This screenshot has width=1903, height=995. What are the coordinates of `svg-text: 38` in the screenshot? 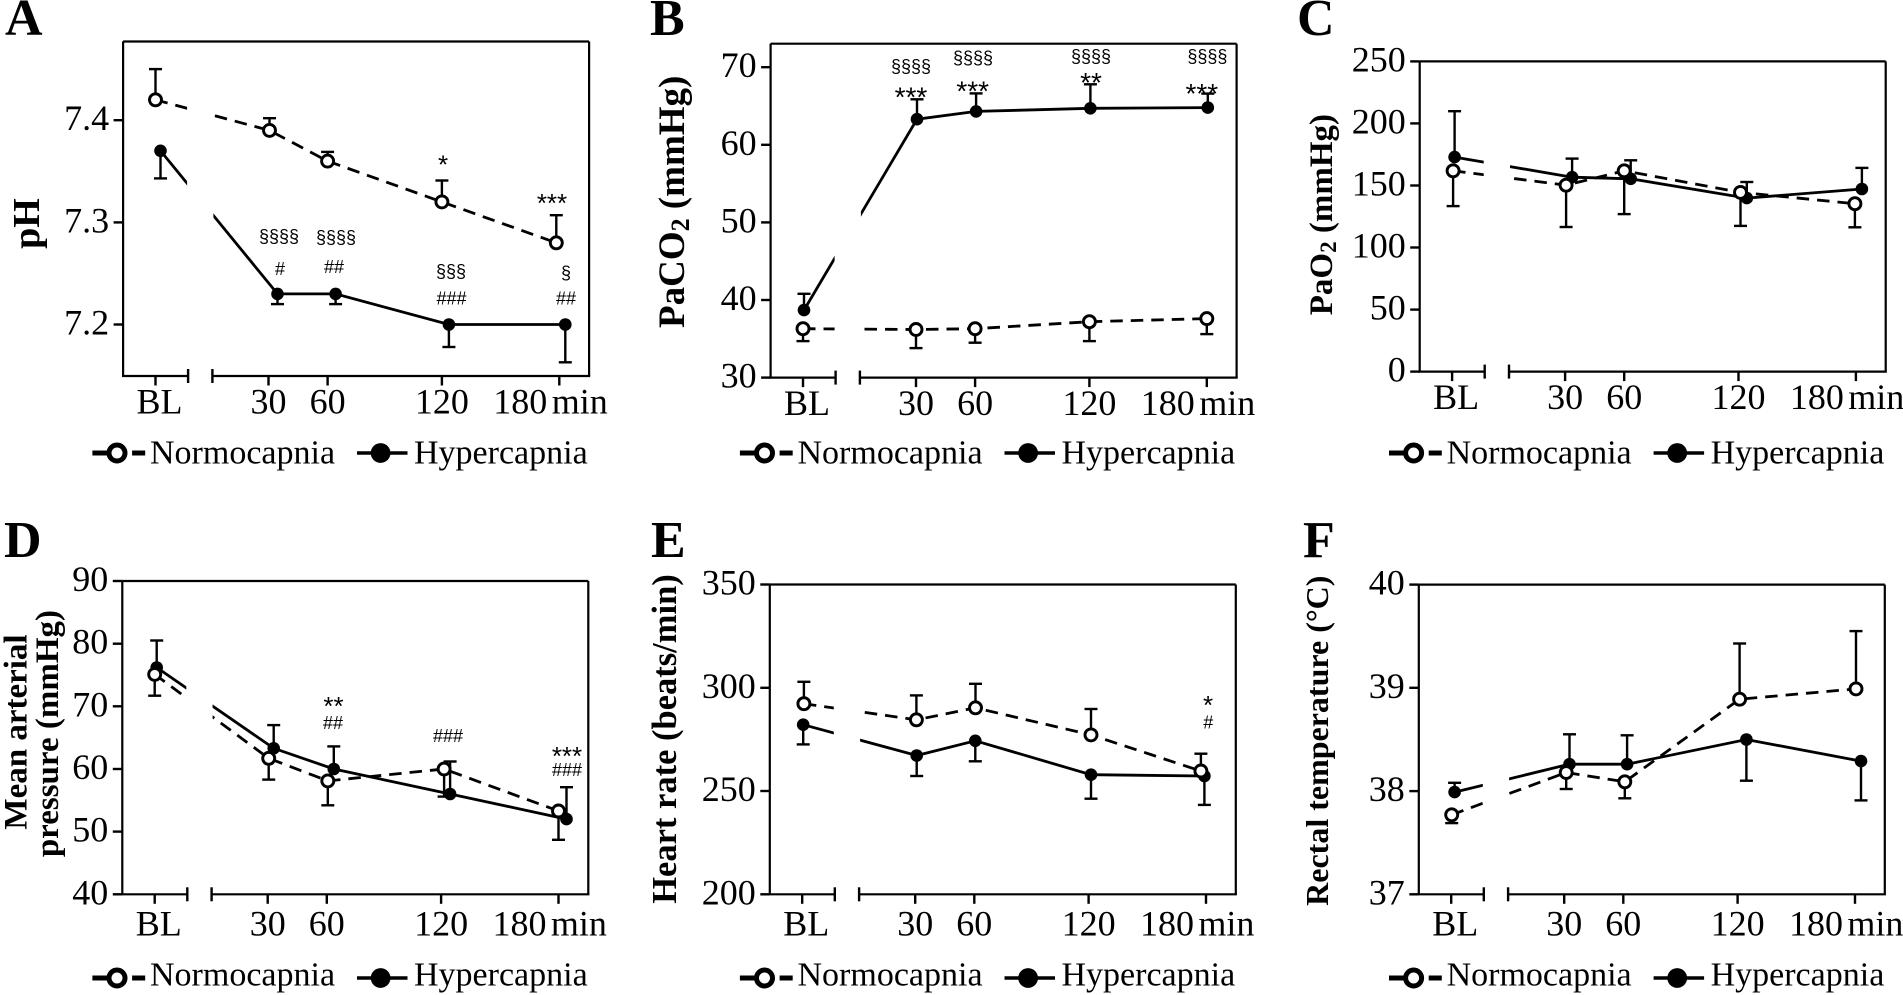 It's located at (1387, 789).